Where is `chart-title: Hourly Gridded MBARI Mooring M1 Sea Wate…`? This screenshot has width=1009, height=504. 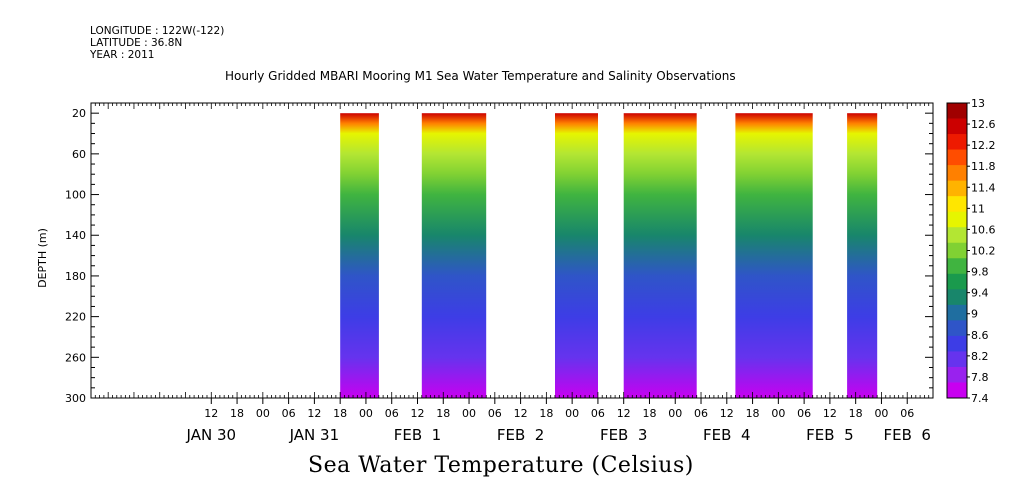 chart-title: Hourly Gridded MBARI Mooring M1 Sea Wate… is located at coordinates (480, 76).